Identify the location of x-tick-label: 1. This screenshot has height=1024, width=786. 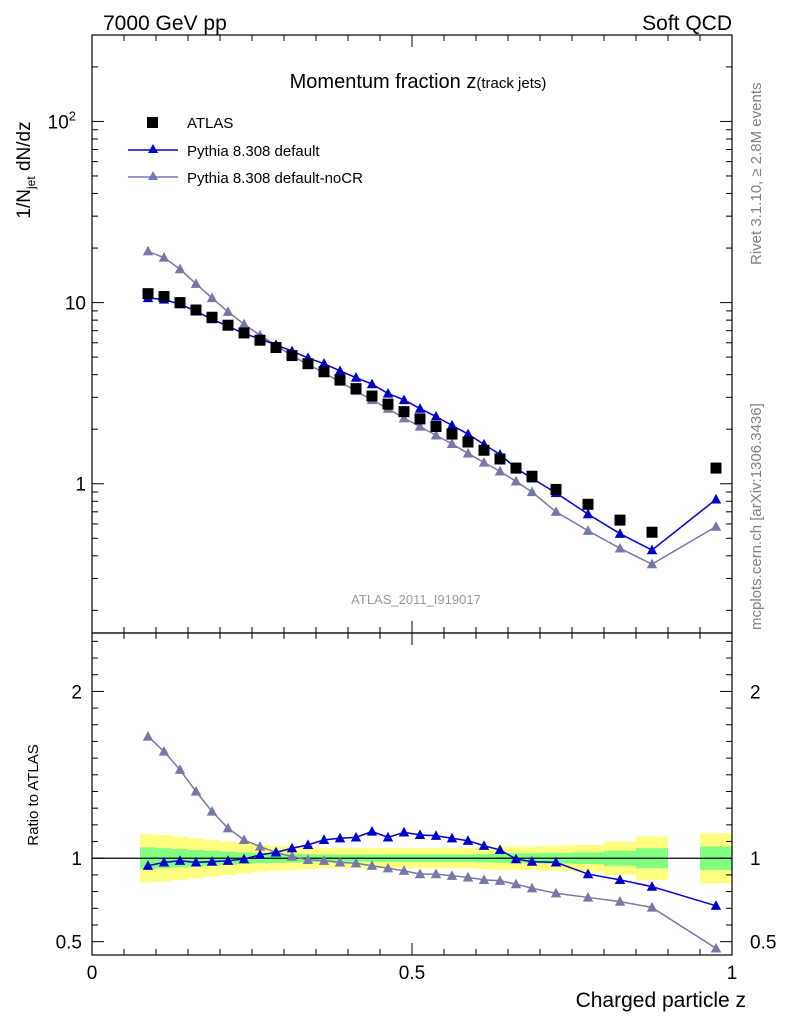
(732, 973).